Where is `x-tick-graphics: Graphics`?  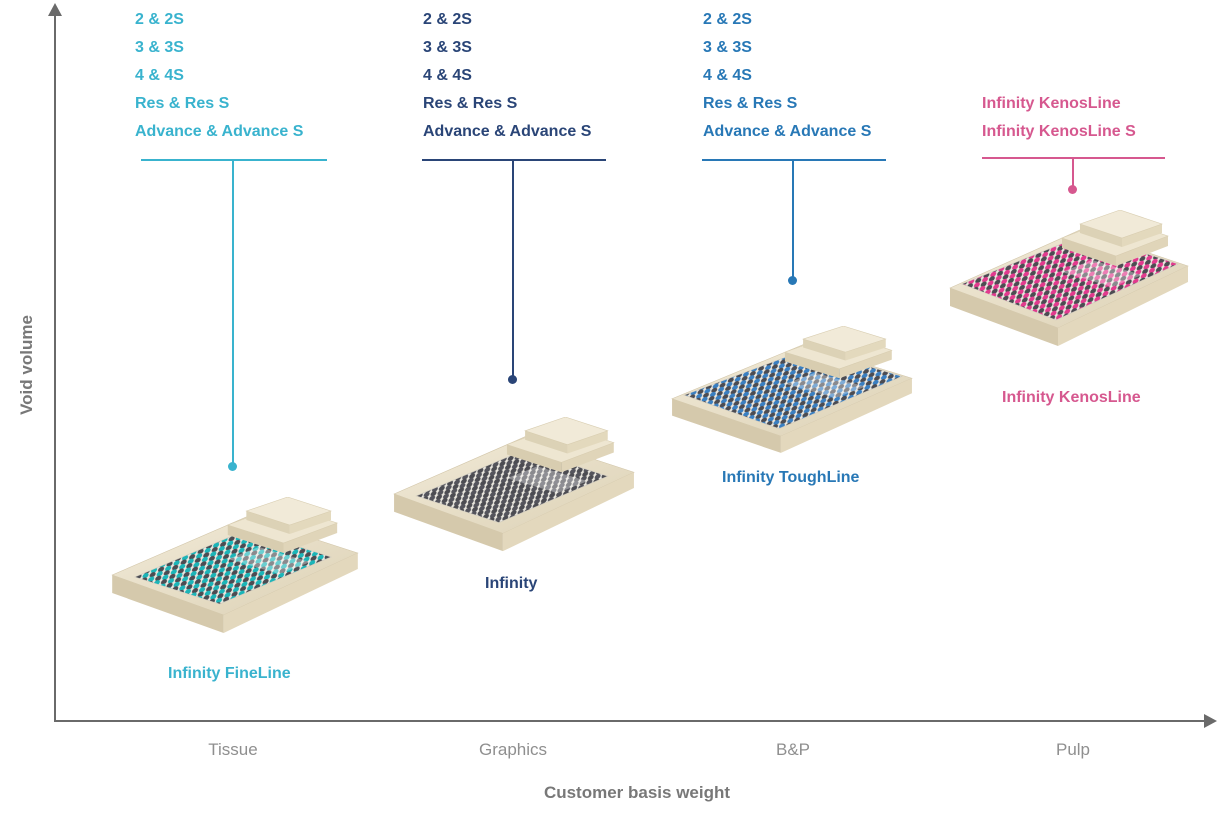 x-tick-graphics: Graphics is located at coordinates (513, 749).